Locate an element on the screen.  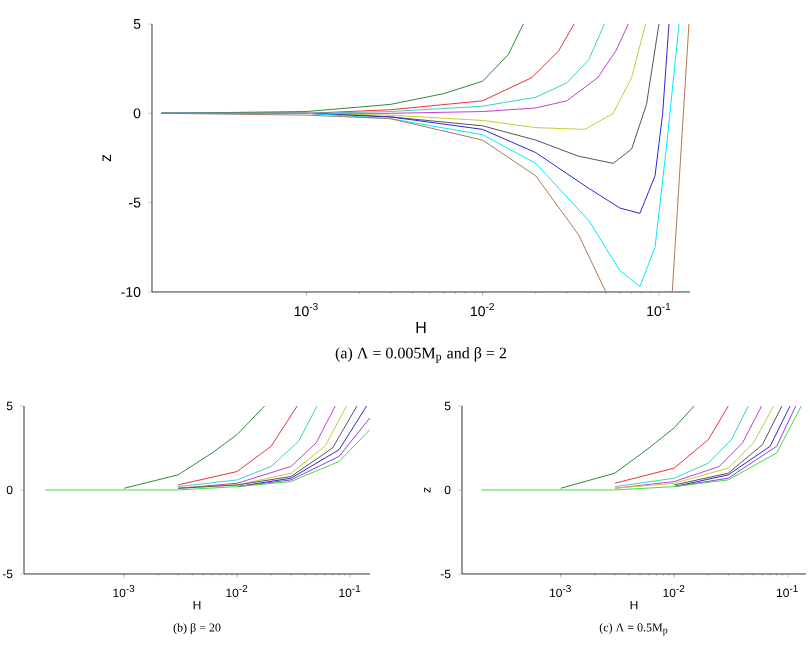
x-axis-title: H is located at coordinates (421, 327).